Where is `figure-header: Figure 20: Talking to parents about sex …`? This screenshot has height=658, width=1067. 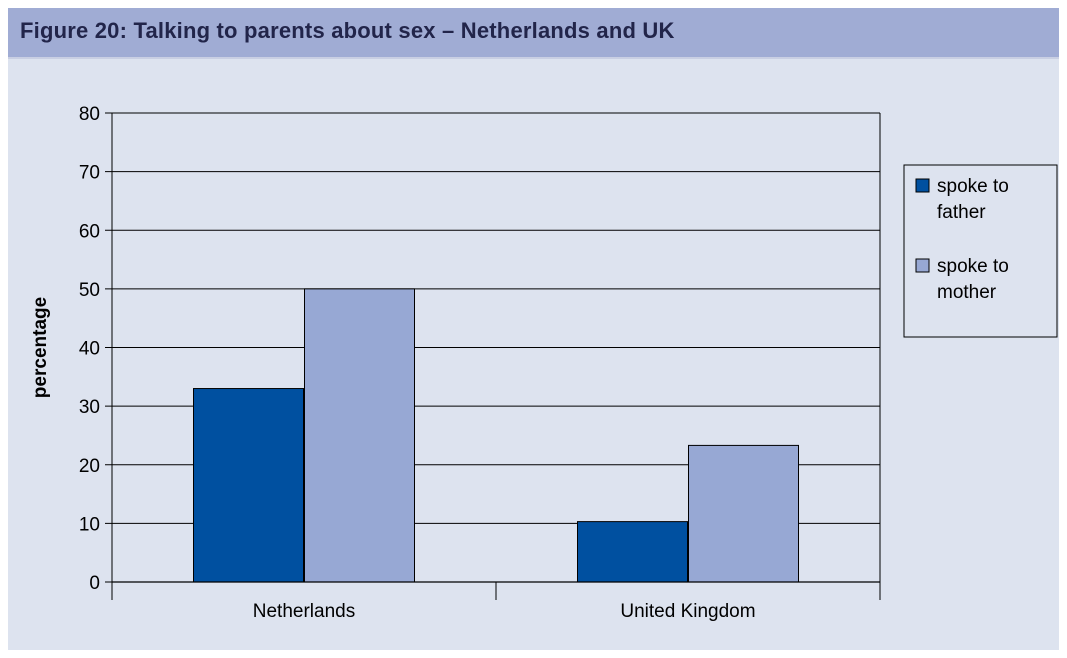 figure-header: Figure 20: Talking to parents about sex … is located at coordinates (533, 33).